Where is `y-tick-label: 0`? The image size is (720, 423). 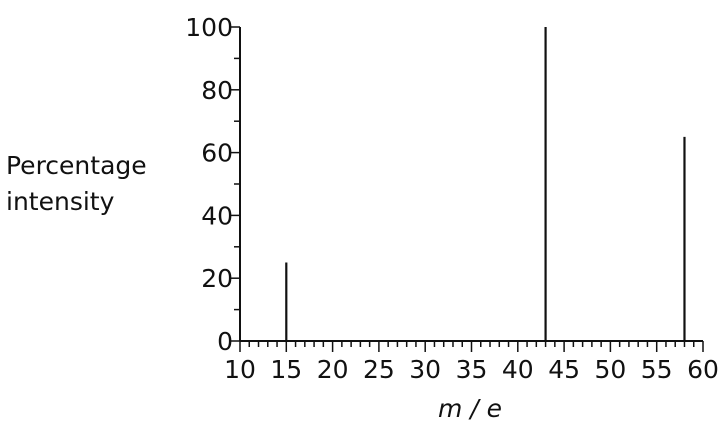 y-tick-label: 0 is located at coordinates (225, 341).